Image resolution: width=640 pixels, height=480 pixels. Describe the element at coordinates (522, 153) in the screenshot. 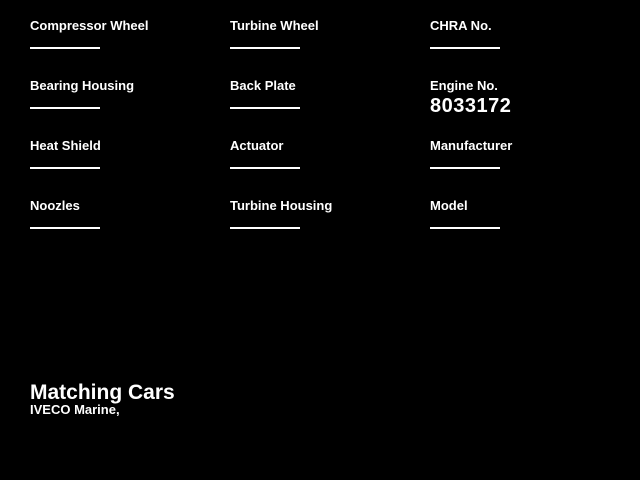

I see `field-manufacturer: Manufacturer` at that location.